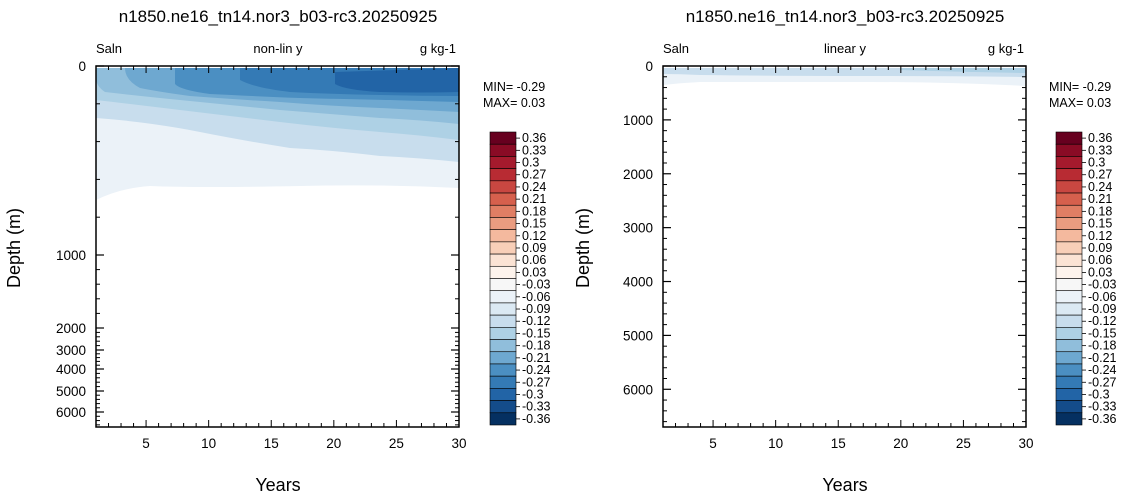  What do you see at coordinates (638, 174) in the screenshot?
I see `y-tick-label: 2000` at bounding box center [638, 174].